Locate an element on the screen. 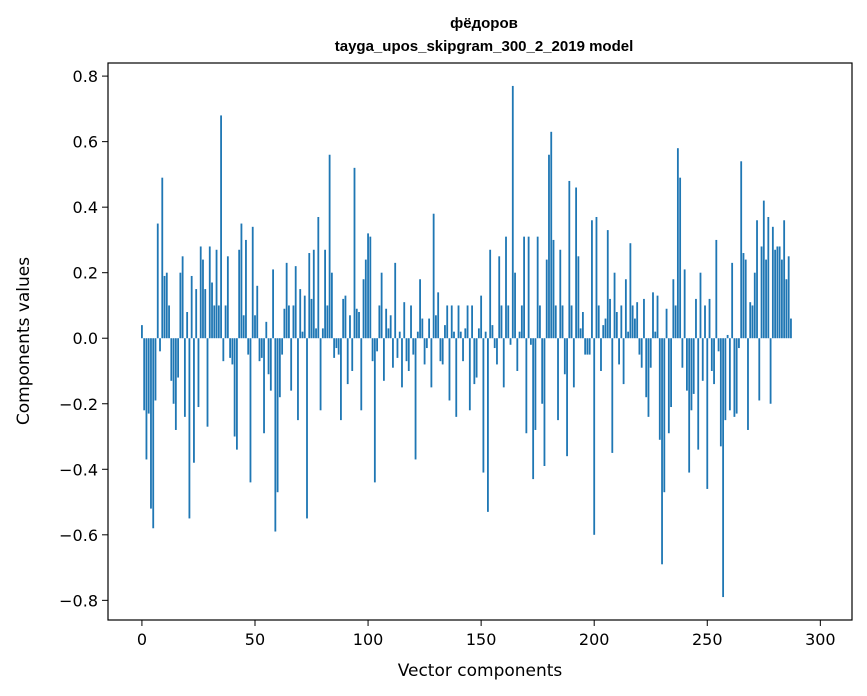  x-axis-label: Vector components is located at coordinates (480, 671).